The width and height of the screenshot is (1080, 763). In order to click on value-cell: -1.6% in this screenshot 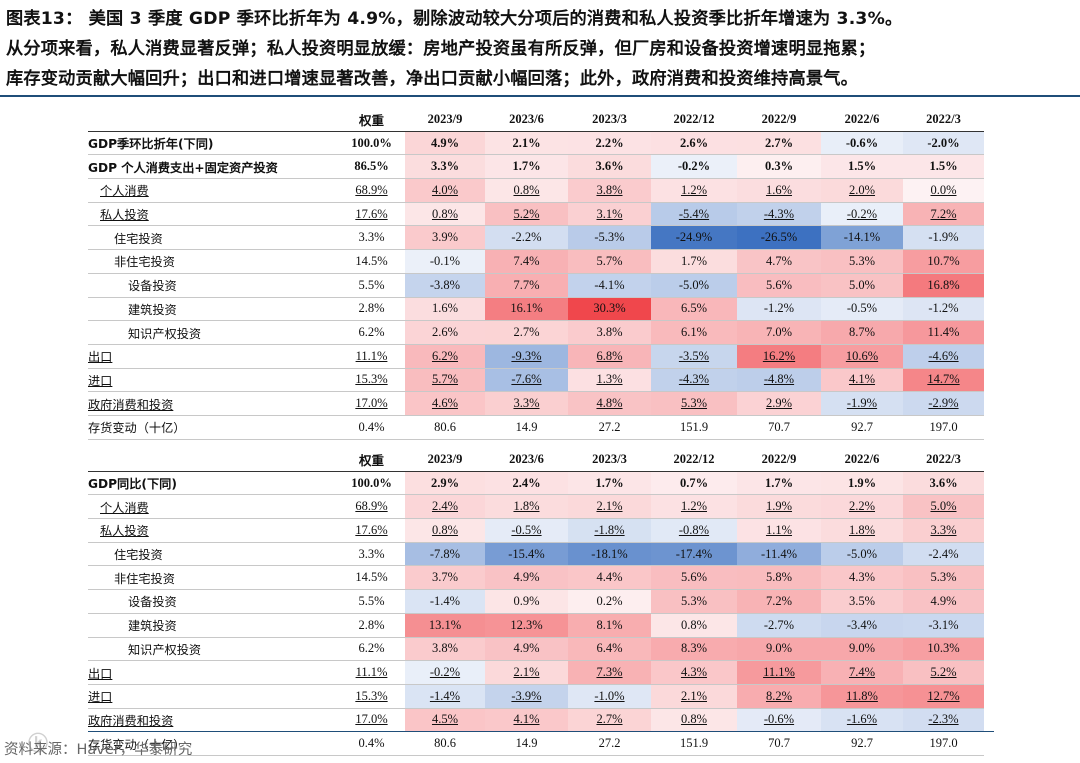, I will do `click(862, 720)`.